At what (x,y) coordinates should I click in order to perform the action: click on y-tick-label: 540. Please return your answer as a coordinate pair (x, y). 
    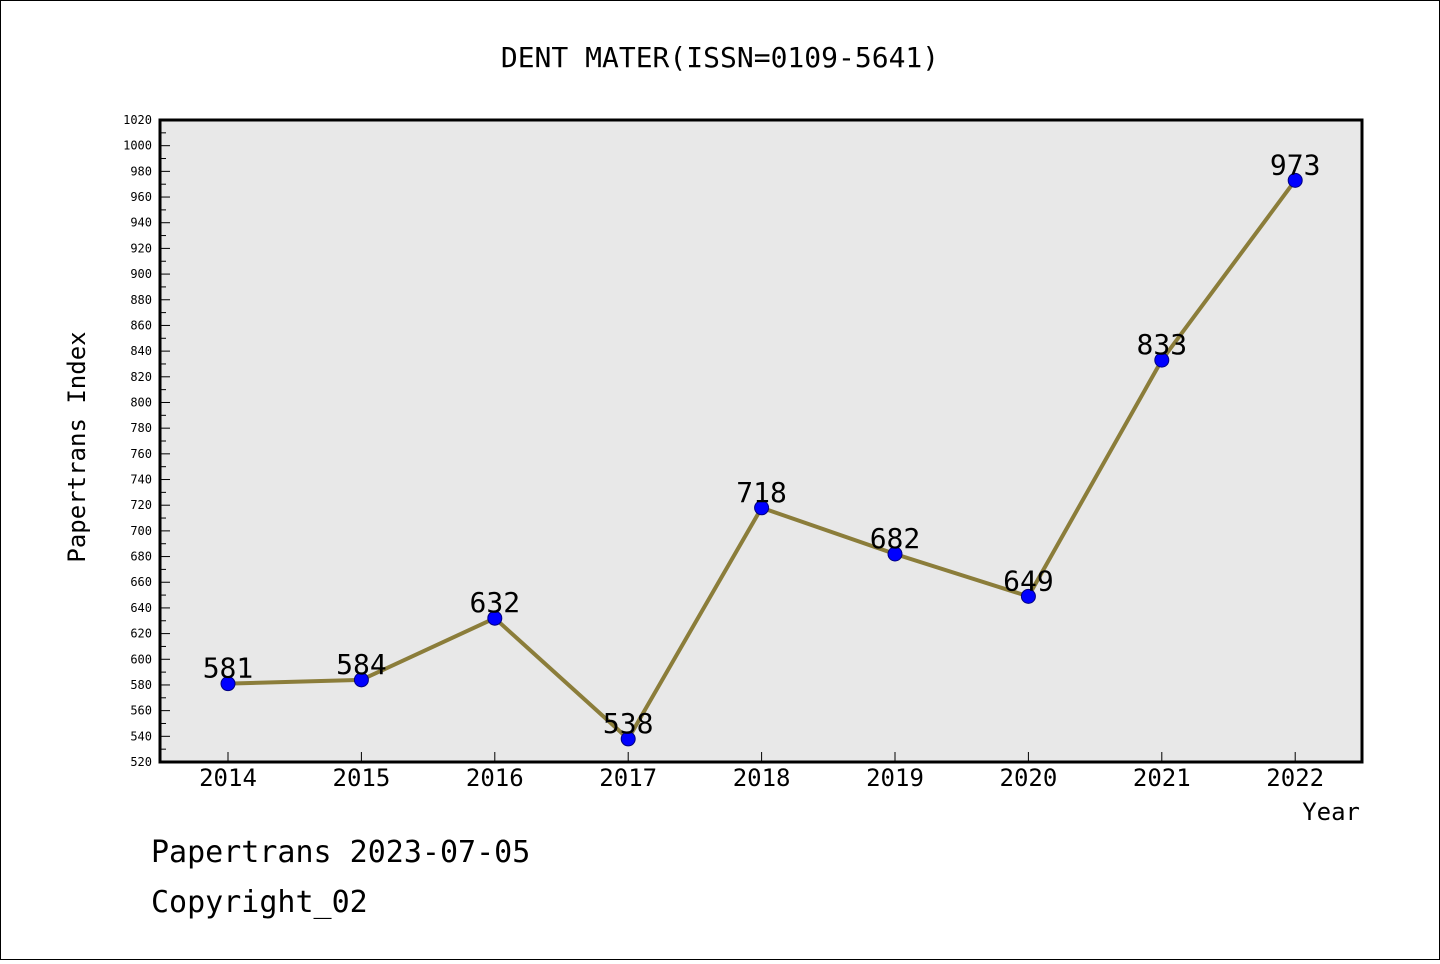
    Looking at the image, I should click on (141, 736).